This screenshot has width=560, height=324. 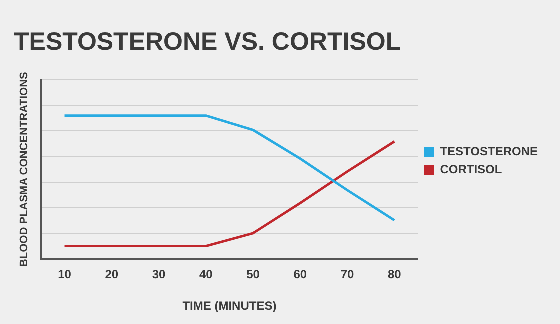 I want to click on y-axis-title: BLOOD PLASMA CONCENTRATIONS, so click(x=24, y=170).